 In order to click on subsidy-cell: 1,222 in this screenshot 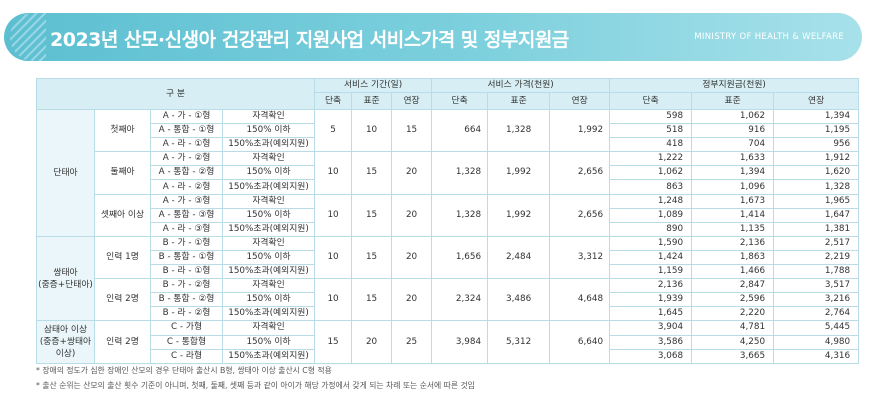, I will do `click(651, 159)`.